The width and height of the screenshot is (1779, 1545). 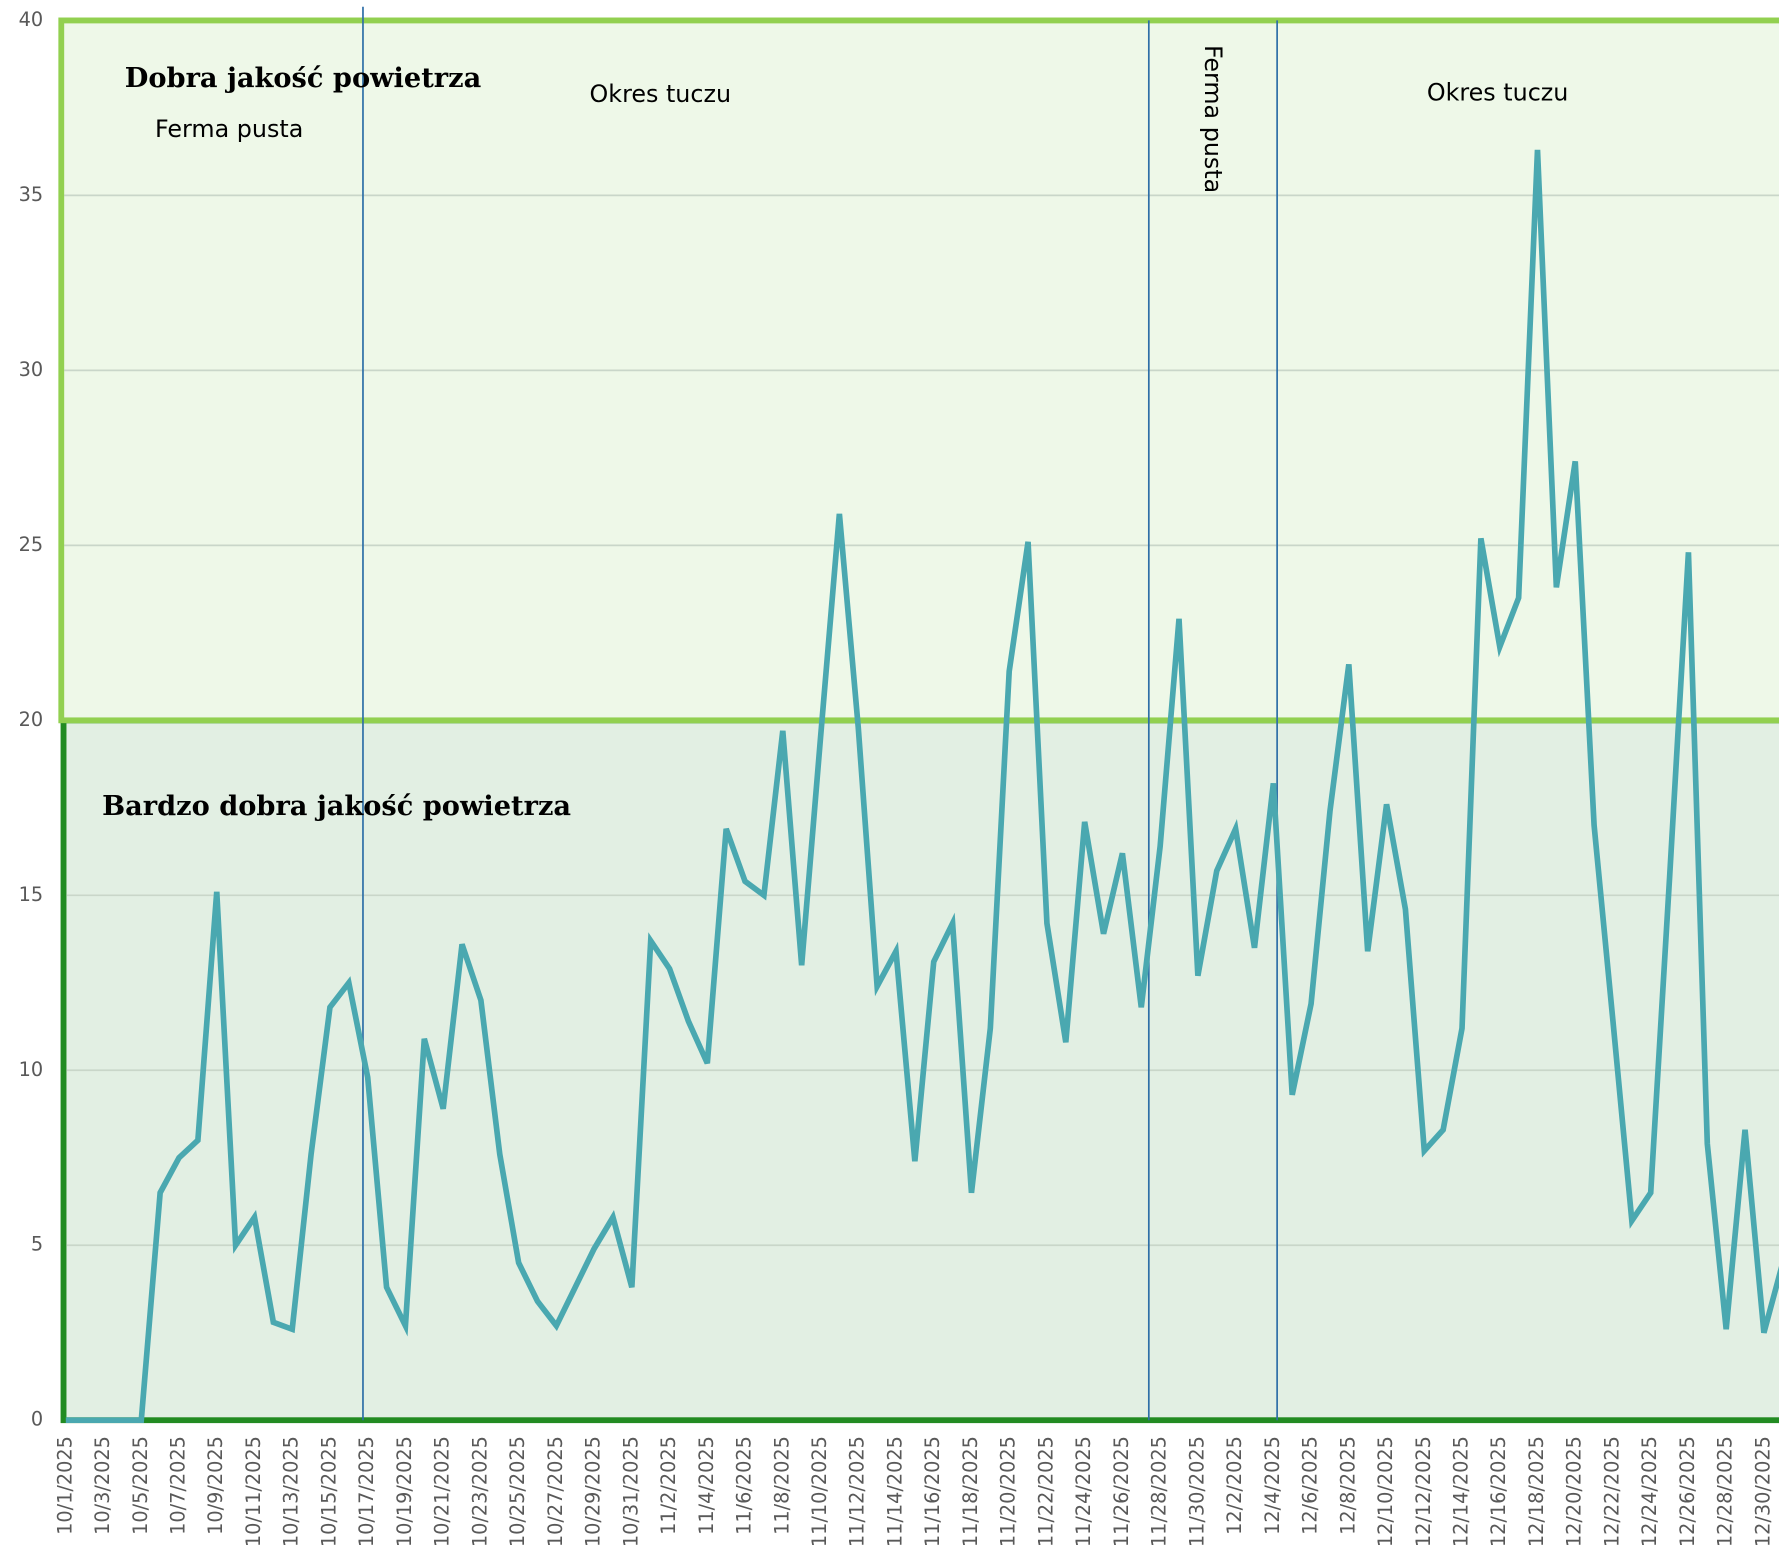 I want to click on x-tick-label: 10/19/2025, so click(x=404, y=1490).